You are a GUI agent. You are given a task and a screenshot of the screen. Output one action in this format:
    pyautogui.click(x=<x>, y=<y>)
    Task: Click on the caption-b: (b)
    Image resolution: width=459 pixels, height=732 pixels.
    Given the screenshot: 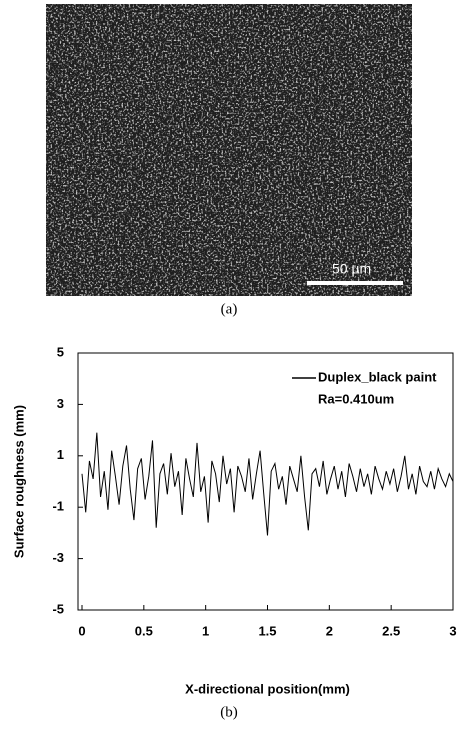 What is the action you would take?
    pyautogui.click(x=229, y=712)
    